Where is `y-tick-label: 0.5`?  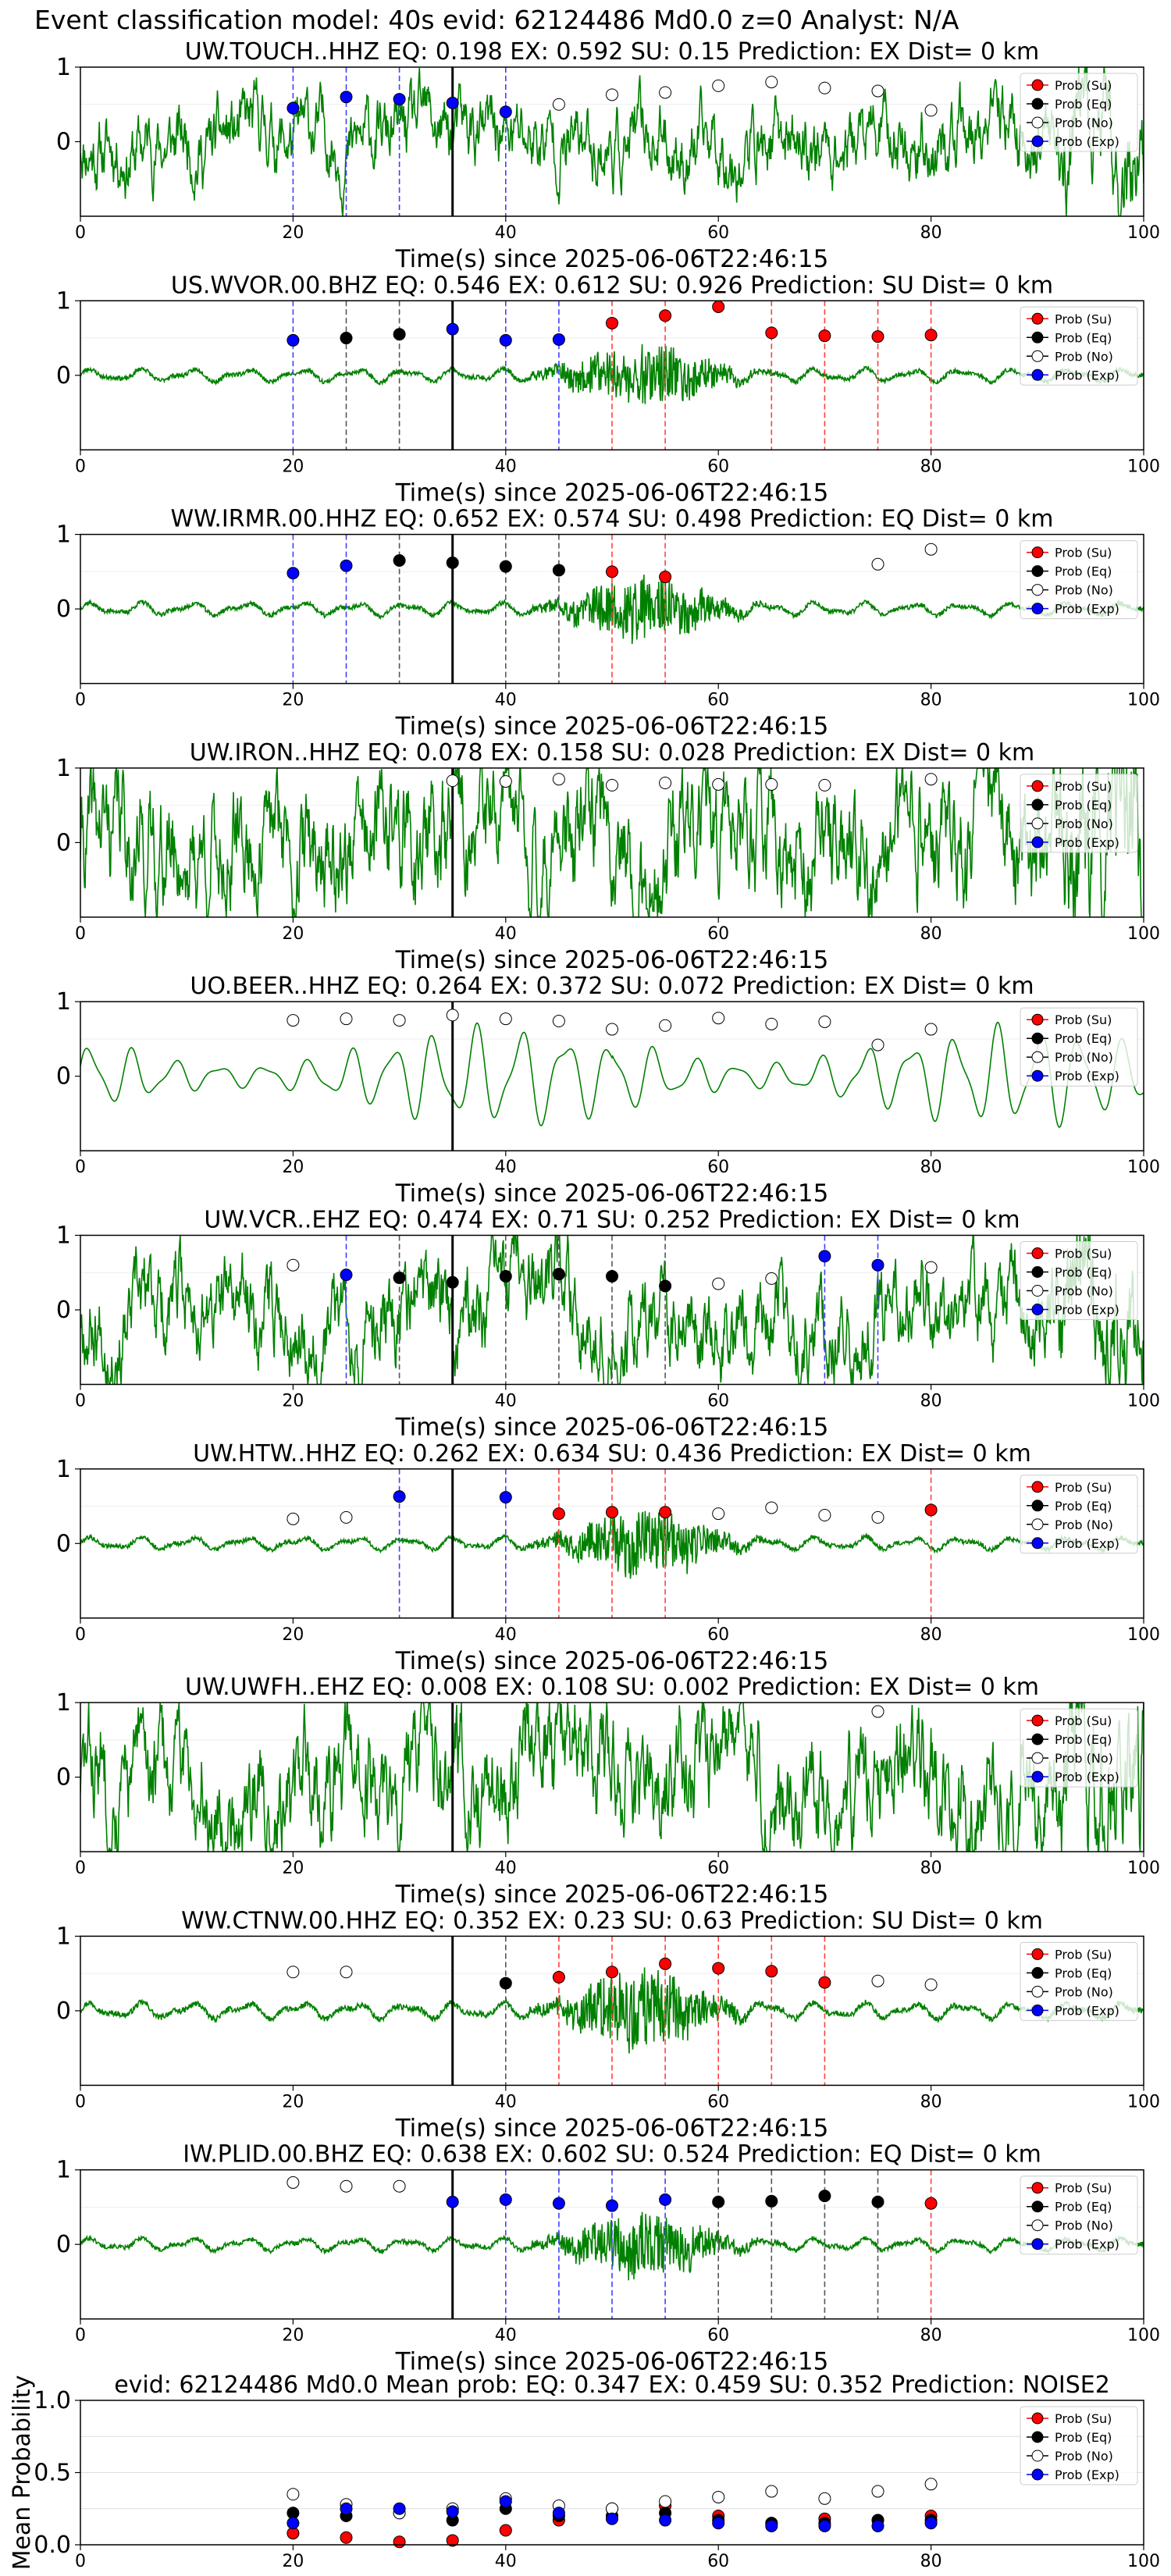
y-tick-label: 0.5 is located at coordinates (52, 2473).